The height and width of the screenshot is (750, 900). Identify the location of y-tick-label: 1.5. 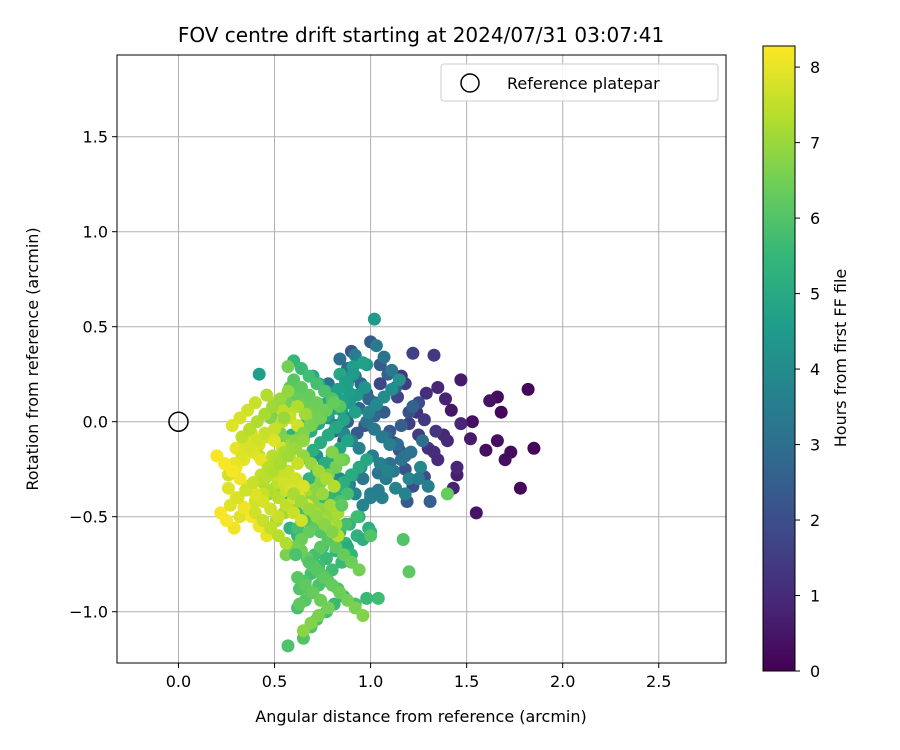
(95, 137).